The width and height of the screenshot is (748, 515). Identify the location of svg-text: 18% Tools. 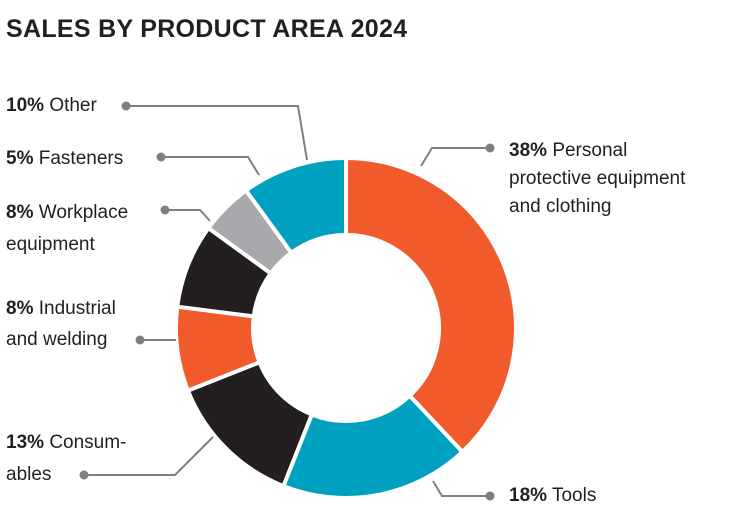
(552, 495).